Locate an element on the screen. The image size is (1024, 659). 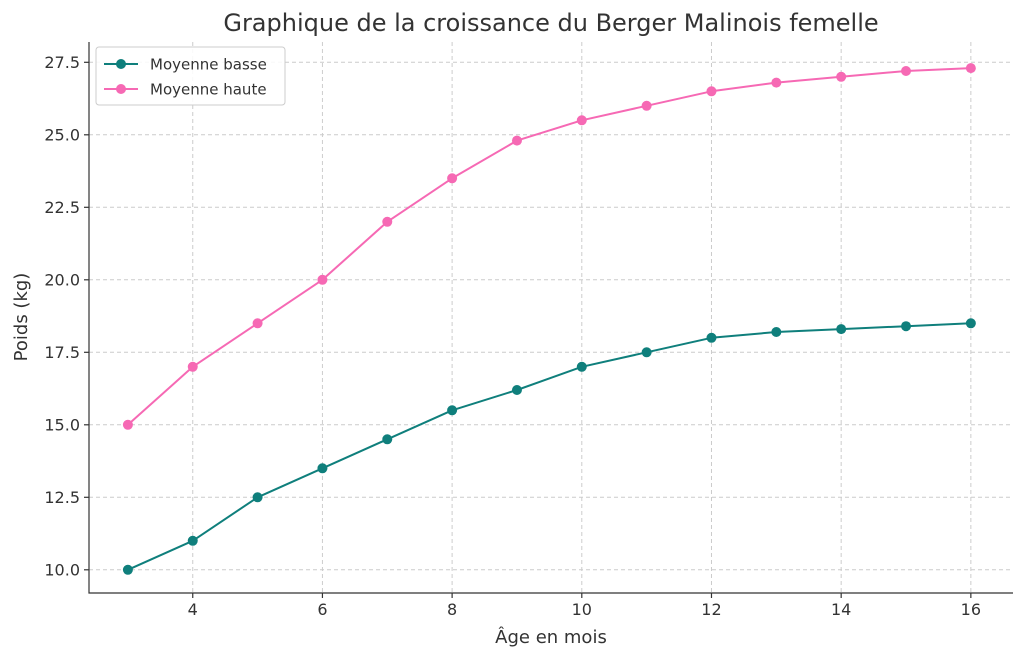
legend-marker-moyenne-basse is located at coordinates (121, 64).